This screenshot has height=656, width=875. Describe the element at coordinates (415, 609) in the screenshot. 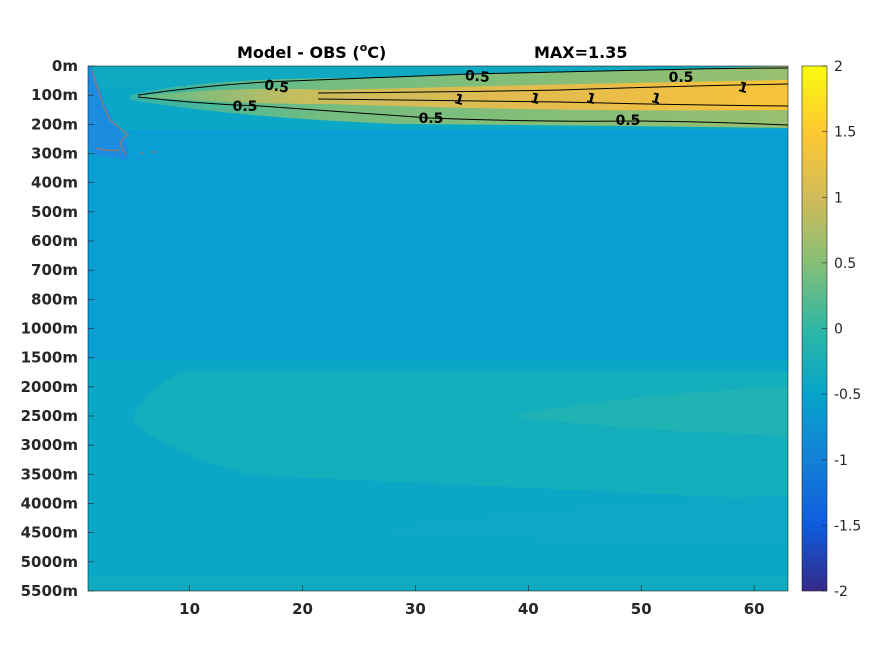

I see `x-tick-label: 30` at that location.